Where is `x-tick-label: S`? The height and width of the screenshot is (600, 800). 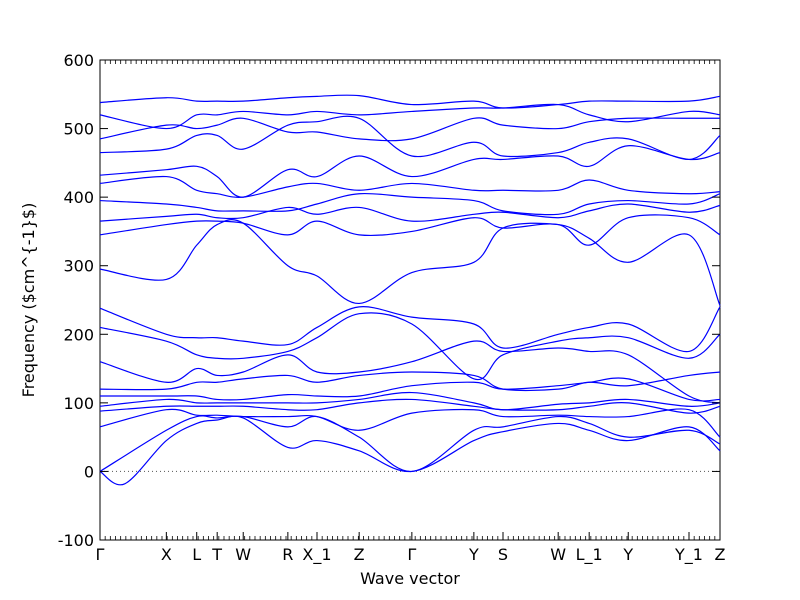
x-tick-label: S is located at coordinates (503, 554).